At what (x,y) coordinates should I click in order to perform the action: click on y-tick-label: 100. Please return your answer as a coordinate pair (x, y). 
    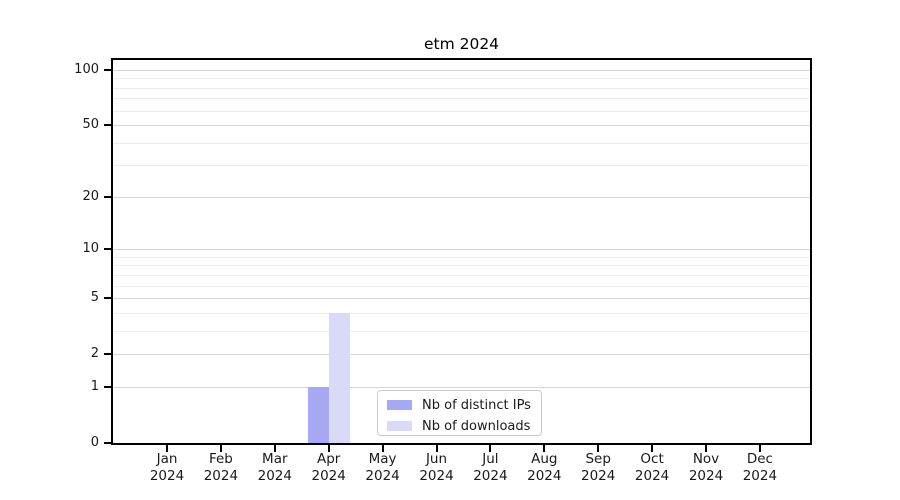
    Looking at the image, I should click on (86, 69).